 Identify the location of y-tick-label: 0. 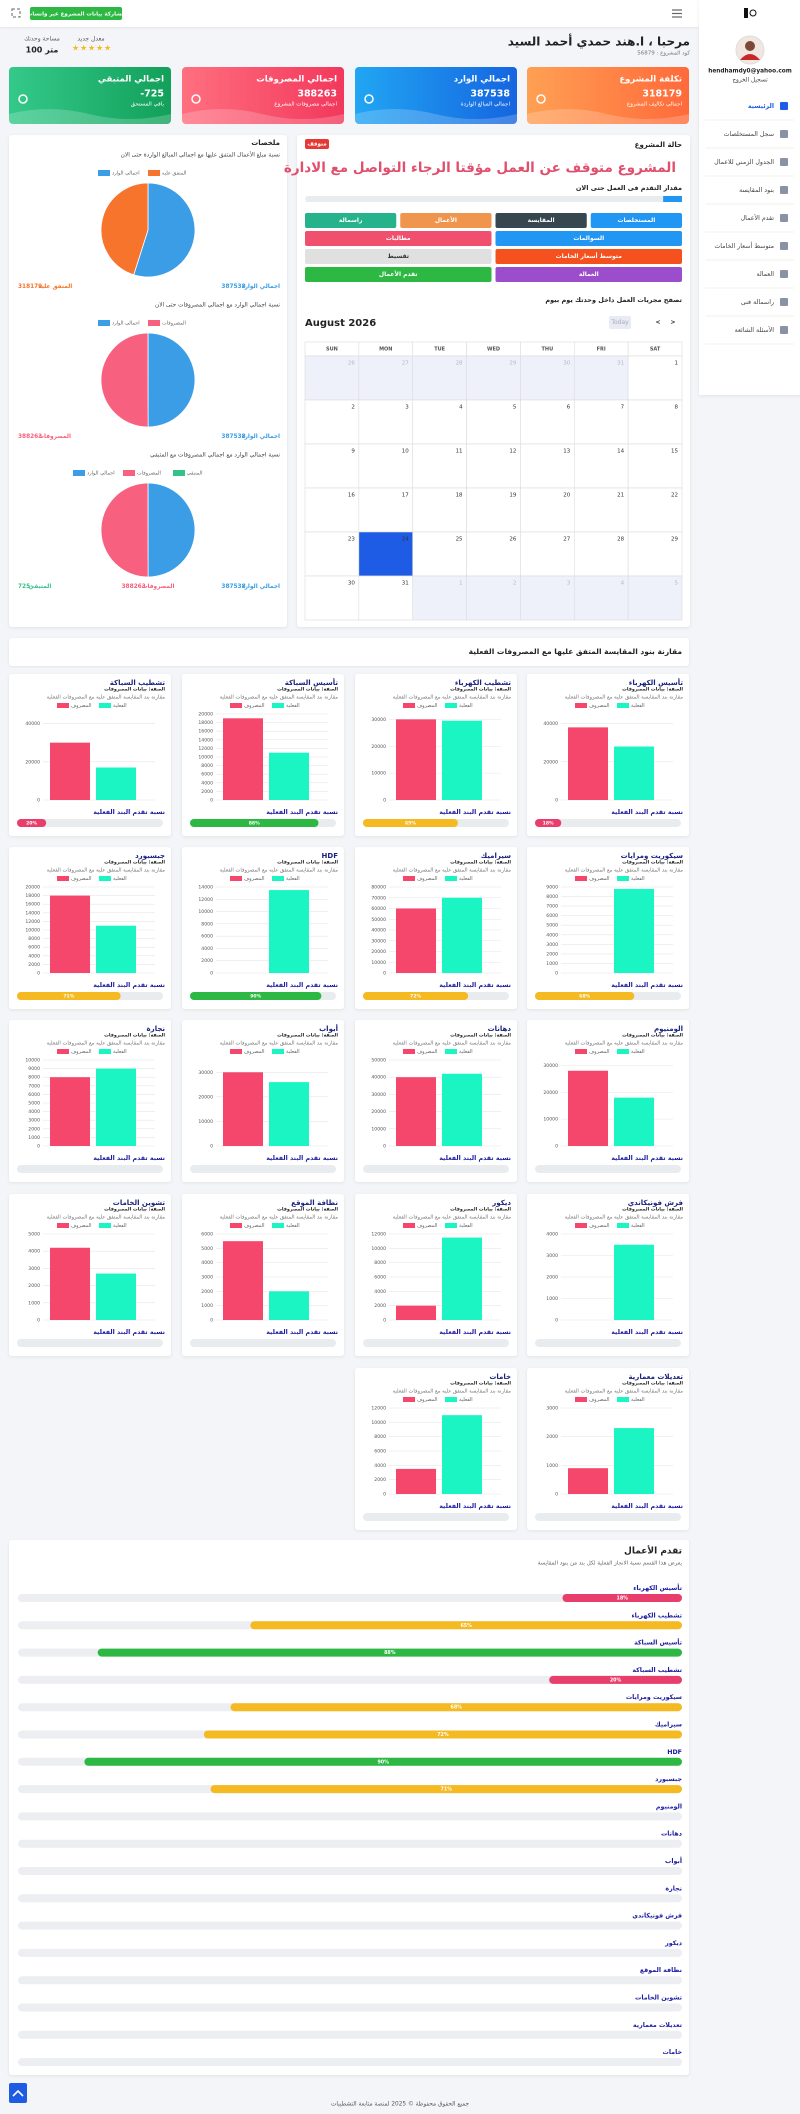
(556, 974).